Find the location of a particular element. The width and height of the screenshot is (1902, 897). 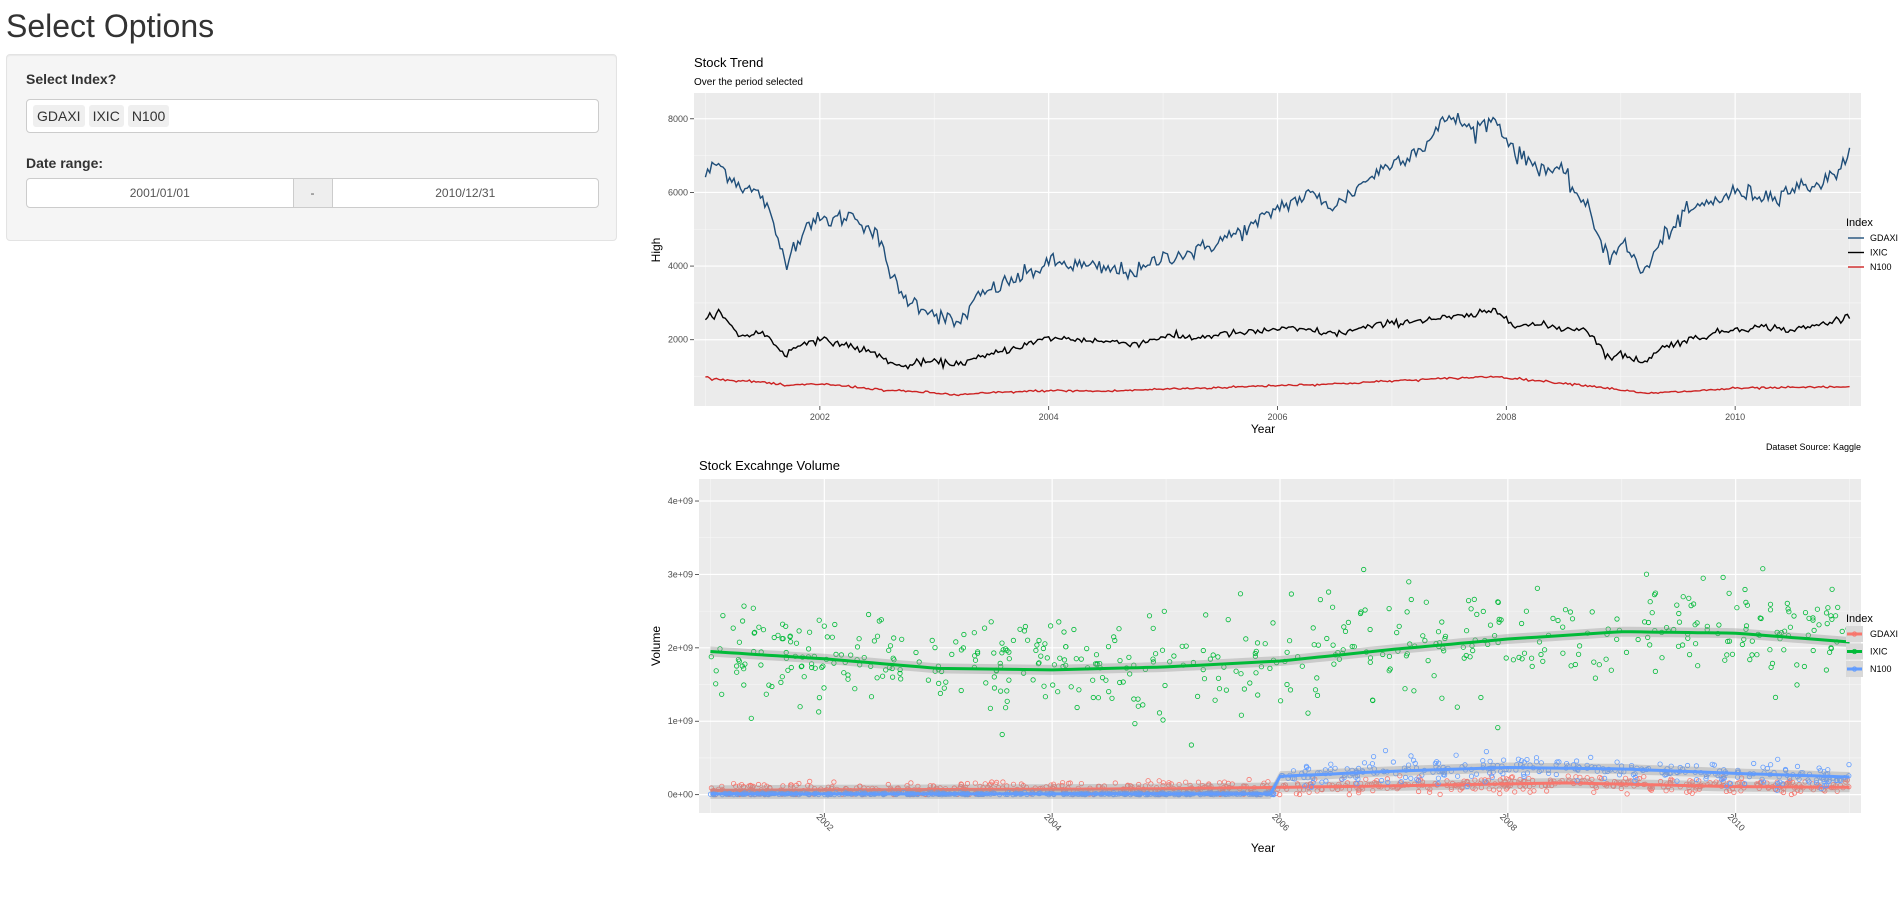

volume-trend-ixic is located at coordinates (1280, 651).